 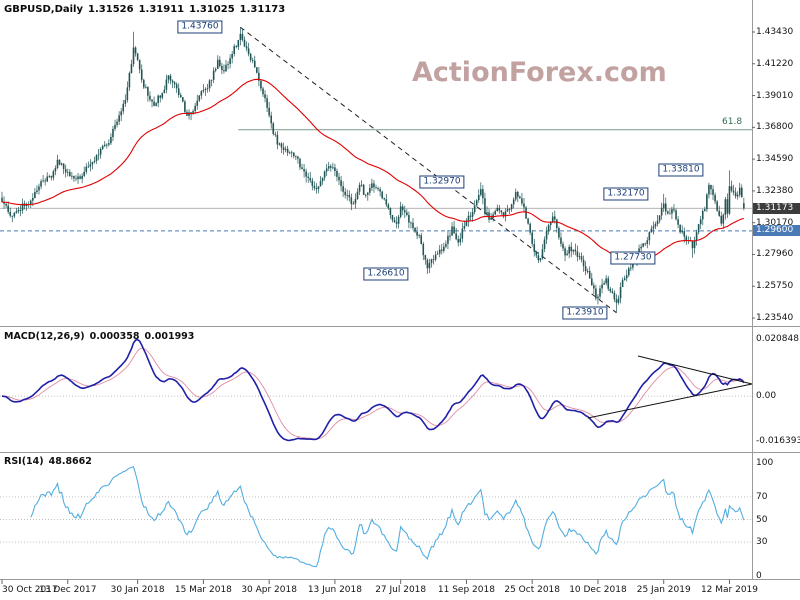 I want to click on price-axis-label: 1.34590, so click(x=775, y=159).